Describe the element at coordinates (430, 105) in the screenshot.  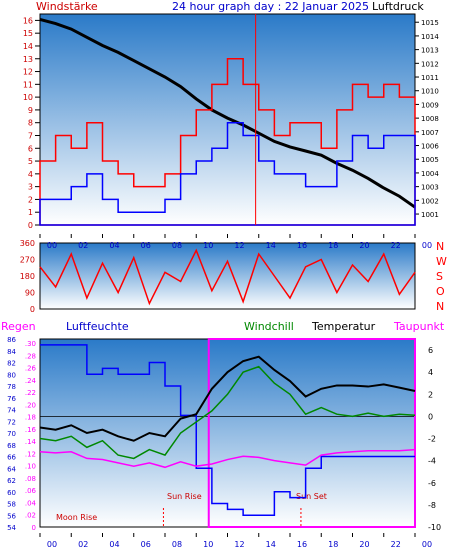
I see `pressure-ytick-label: 1009` at that location.